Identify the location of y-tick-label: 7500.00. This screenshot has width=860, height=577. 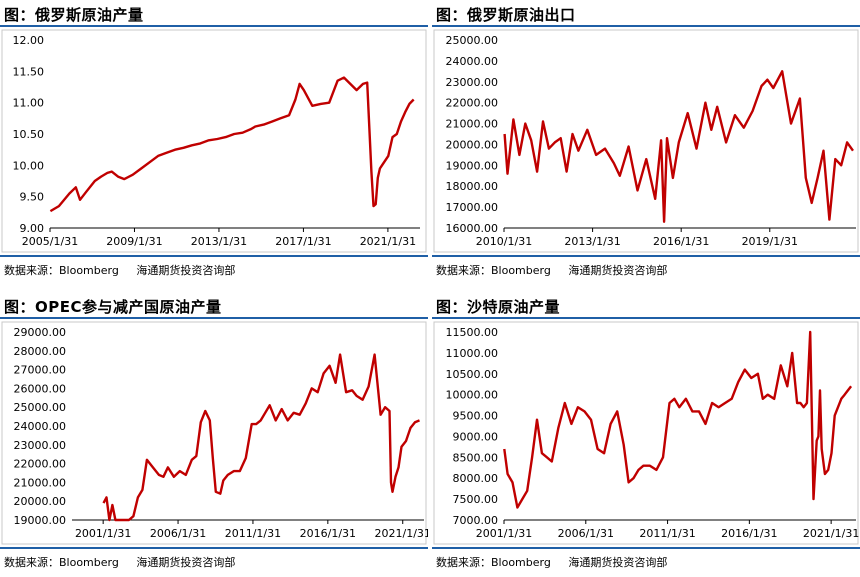
(476, 499).